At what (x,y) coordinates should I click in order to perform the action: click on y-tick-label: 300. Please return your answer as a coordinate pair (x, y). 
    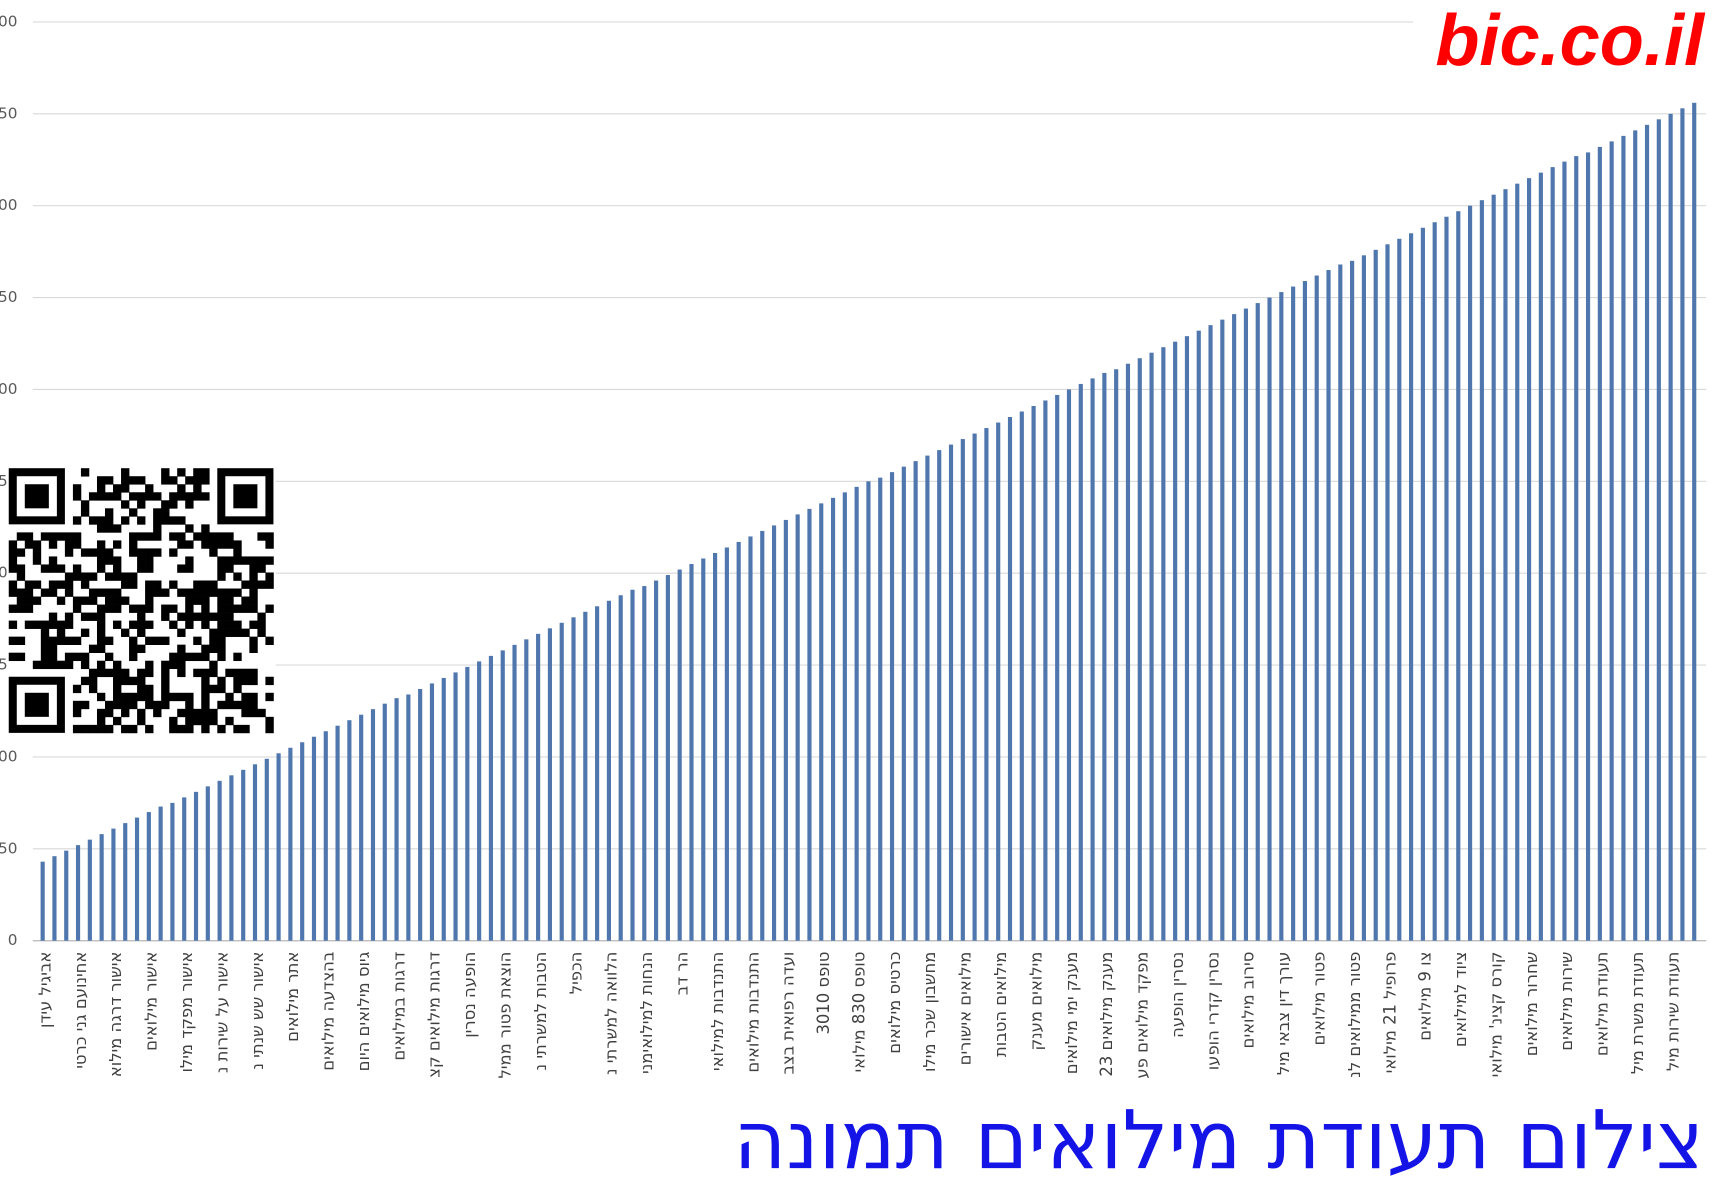
    Looking at the image, I should click on (9, 389).